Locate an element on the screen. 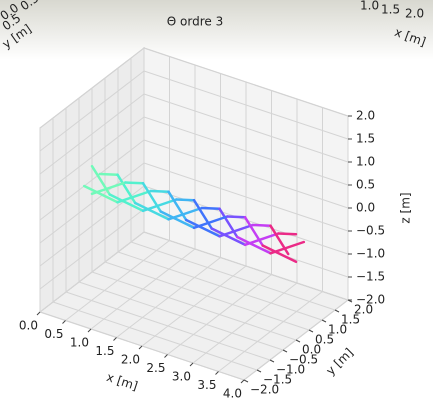 The image size is (433, 412). y-tick-label: −1.5 is located at coordinates (277, 380).